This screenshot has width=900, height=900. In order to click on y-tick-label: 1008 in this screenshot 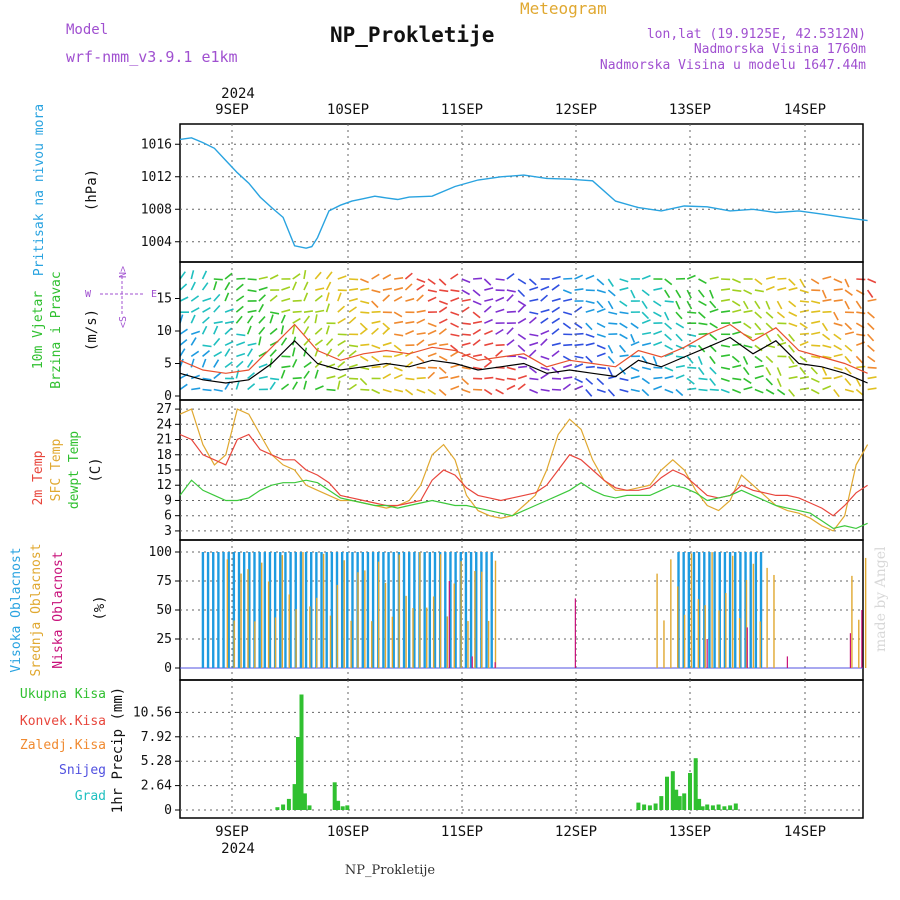, I will do `click(156, 209)`.